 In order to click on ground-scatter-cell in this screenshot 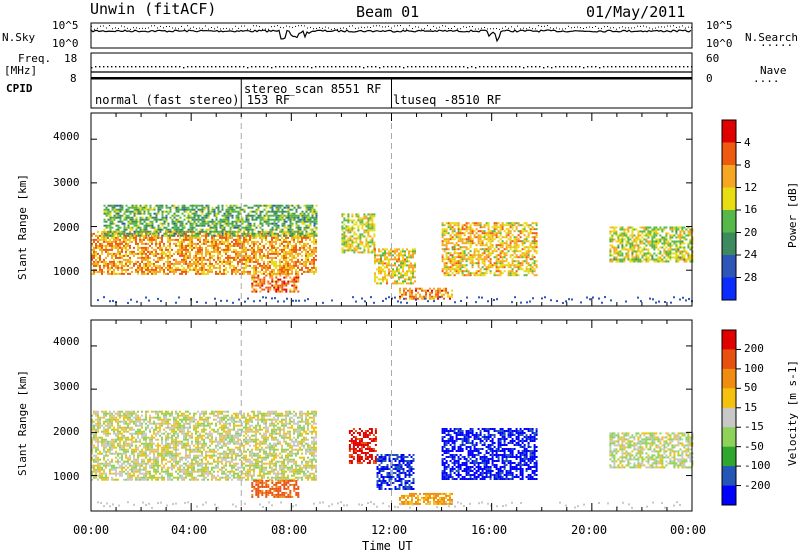, I will do `click(545, 297)`.